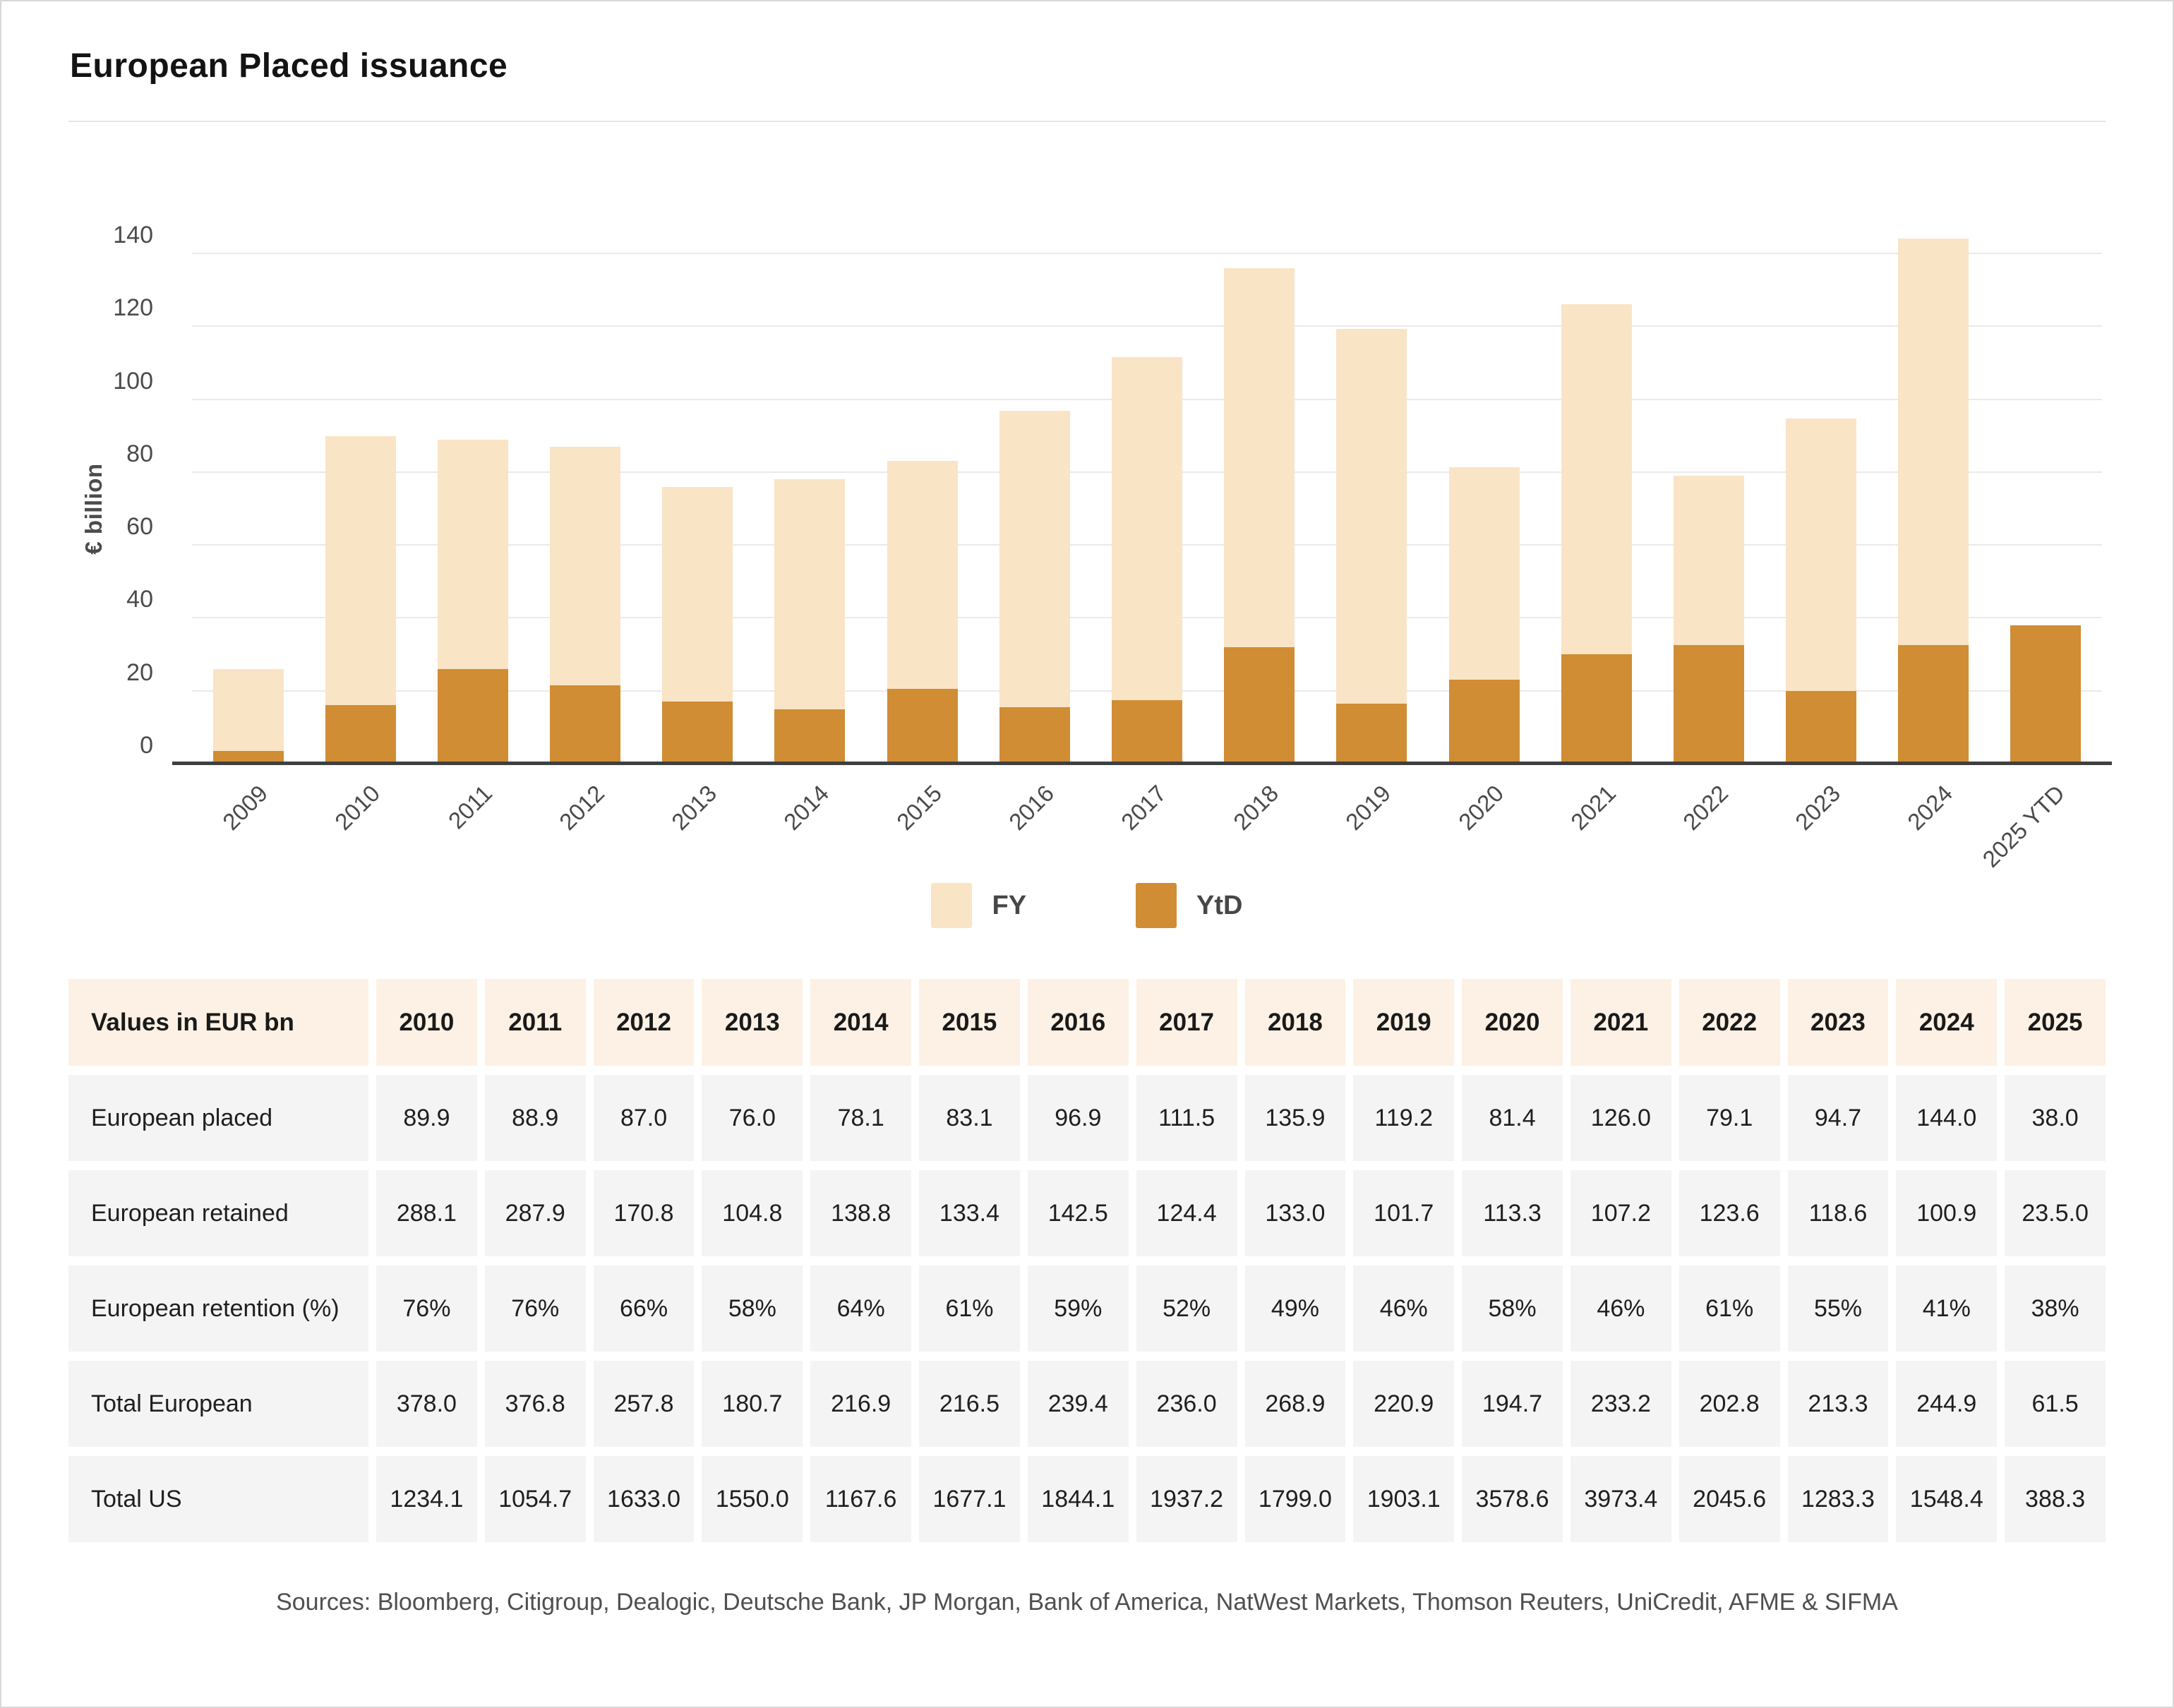 This screenshot has height=1708, width=2174. I want to click on ytd-bar-2013, so click(697, 733).